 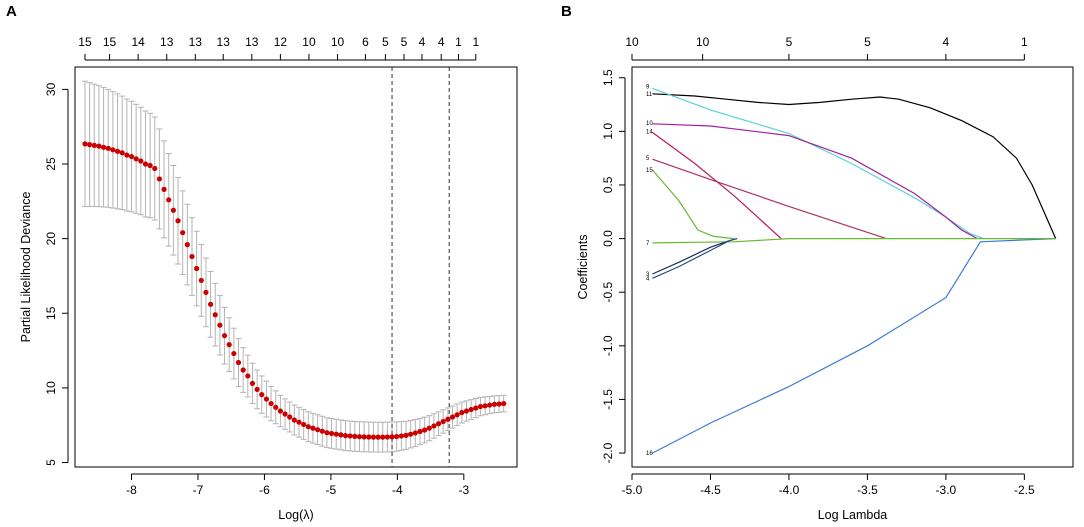 I want to click on panel-a-x-tick-label: -8, so click(x=131, y=490).